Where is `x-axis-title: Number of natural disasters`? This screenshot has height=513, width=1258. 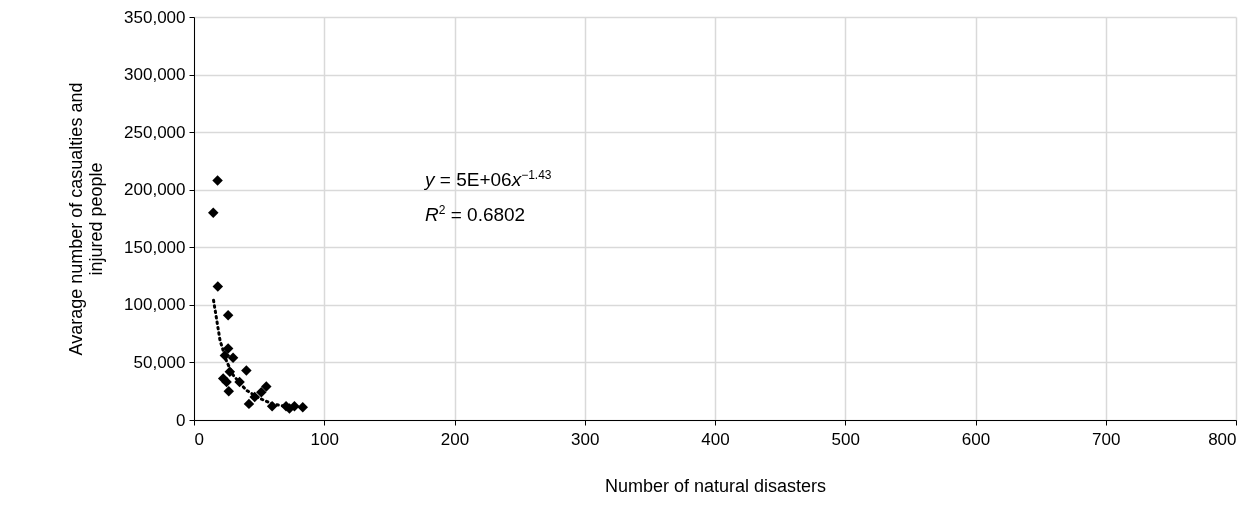 x-axis-title: Number of natural disasters is located at coordinates (715, 485).